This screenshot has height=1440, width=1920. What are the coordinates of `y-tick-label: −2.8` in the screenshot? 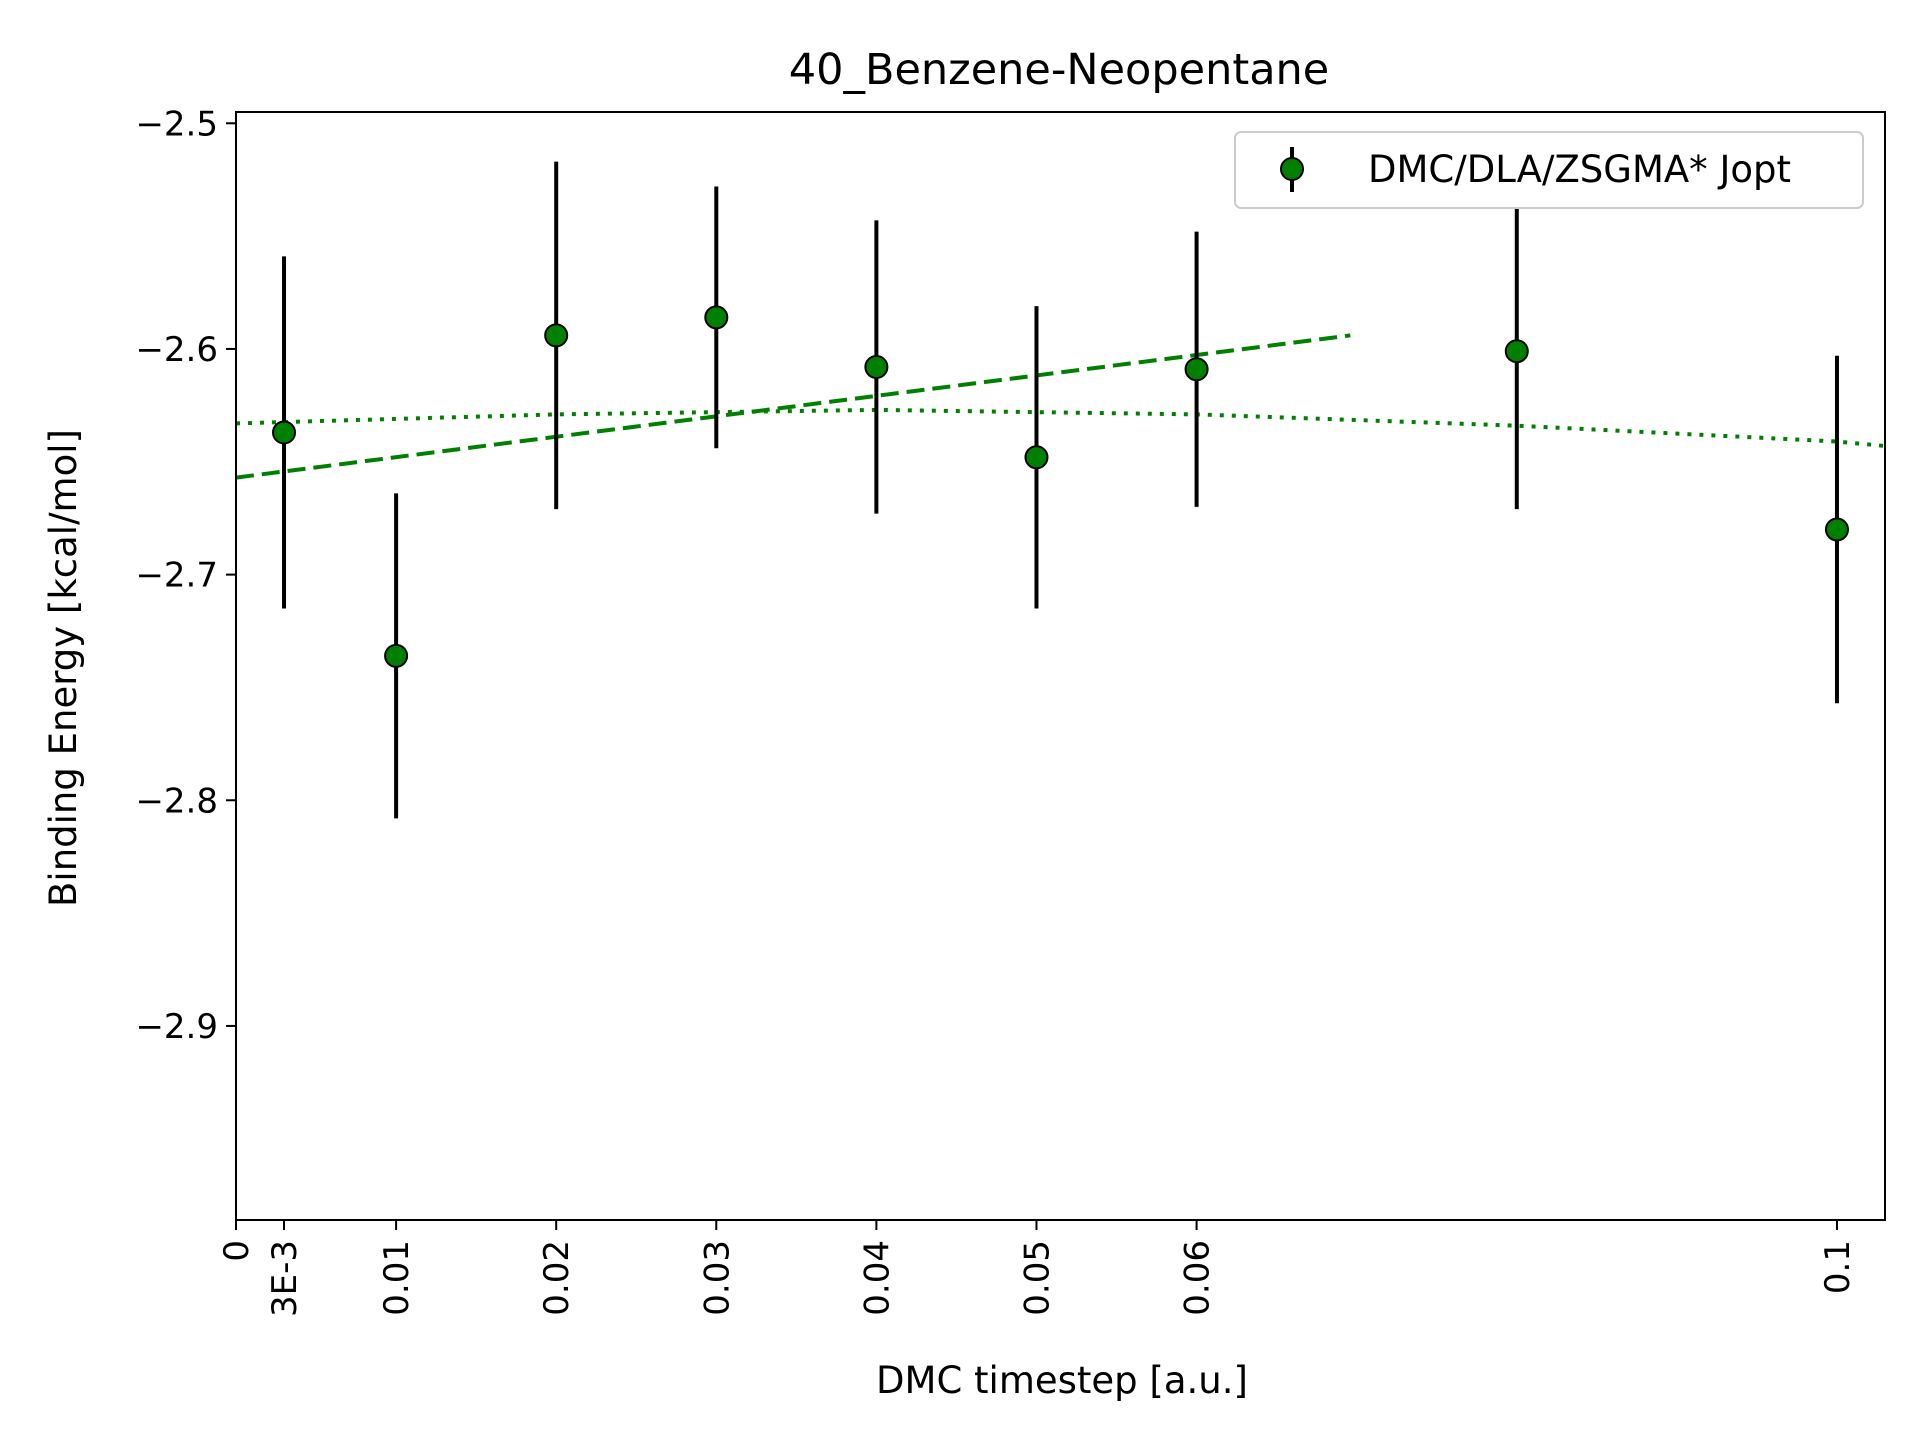 It's located at (176, 801).